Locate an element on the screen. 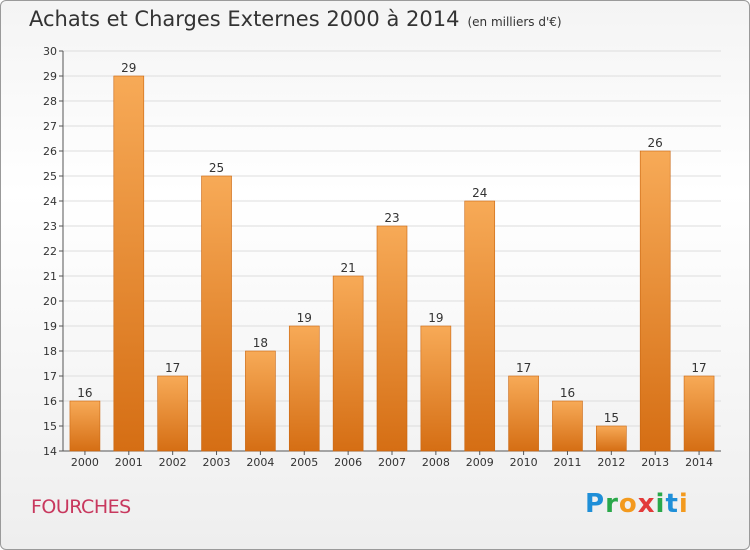 The height and width of the screenshot is (550, 750). commune-name: FOURCHES is located at coordinates (81, 507).